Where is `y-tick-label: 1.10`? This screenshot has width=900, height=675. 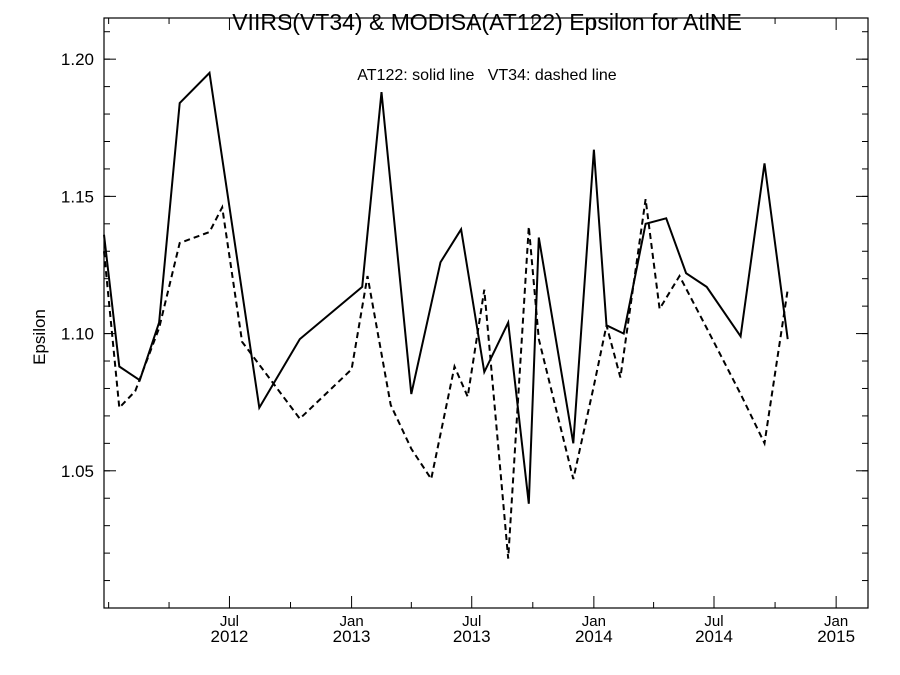 y-tick-label: 1.10 is located at coordinates (77, 334).